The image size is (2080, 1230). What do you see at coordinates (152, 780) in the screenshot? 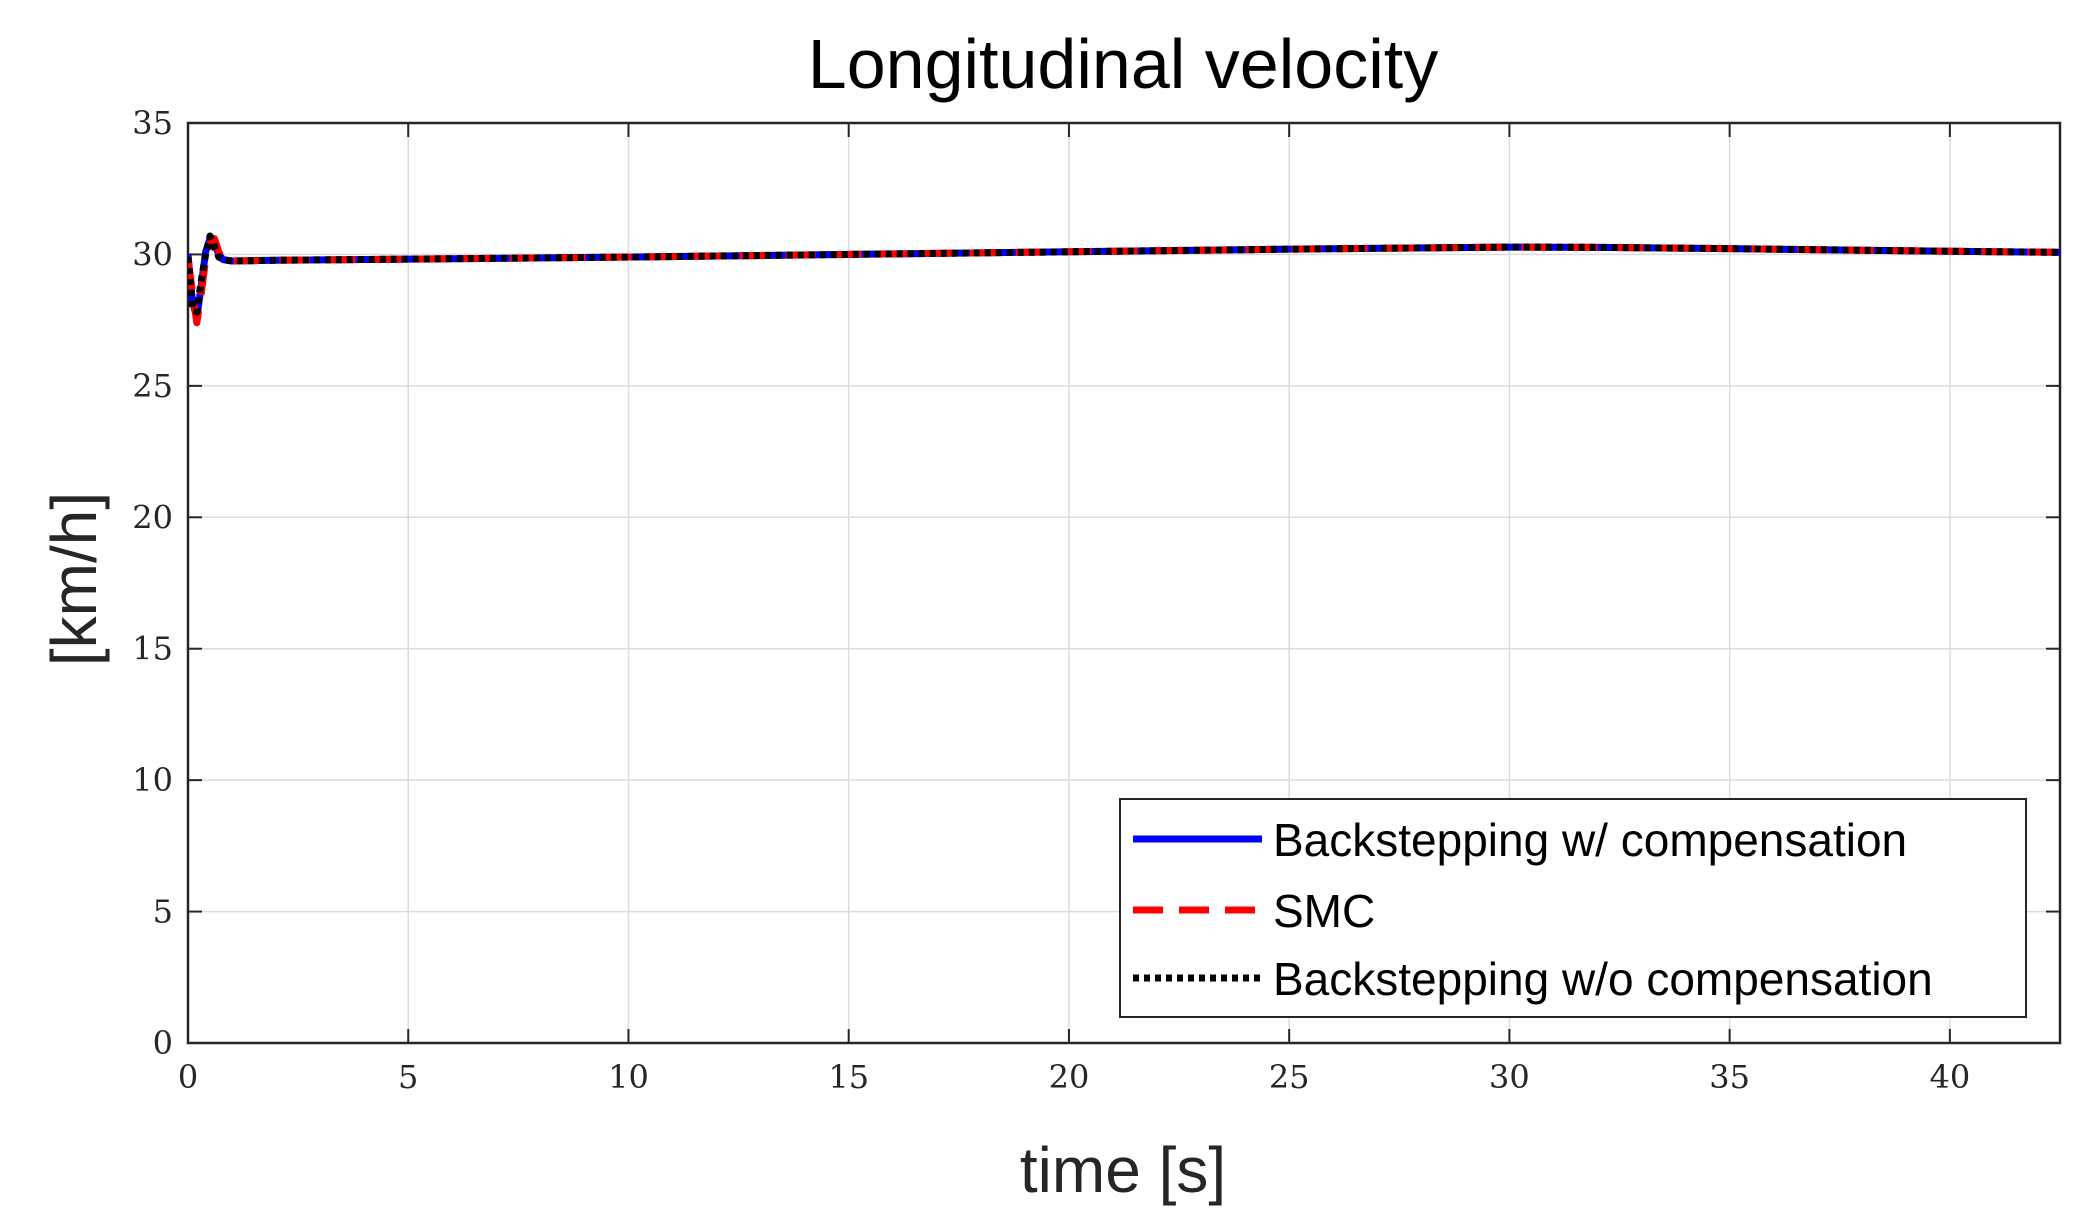
I see `y-tick-label: 10` at bounding box center [152, 780].